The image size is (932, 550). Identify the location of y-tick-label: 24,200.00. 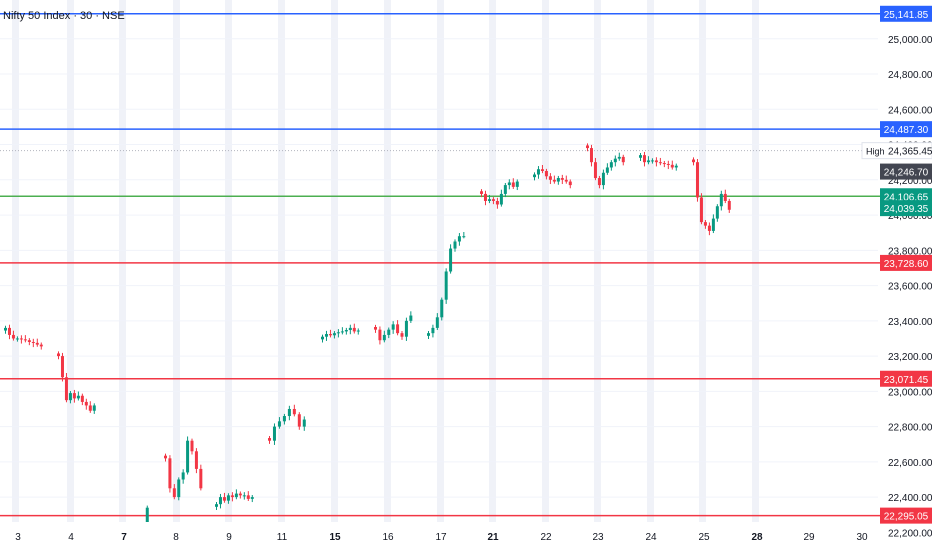
(910, 181).